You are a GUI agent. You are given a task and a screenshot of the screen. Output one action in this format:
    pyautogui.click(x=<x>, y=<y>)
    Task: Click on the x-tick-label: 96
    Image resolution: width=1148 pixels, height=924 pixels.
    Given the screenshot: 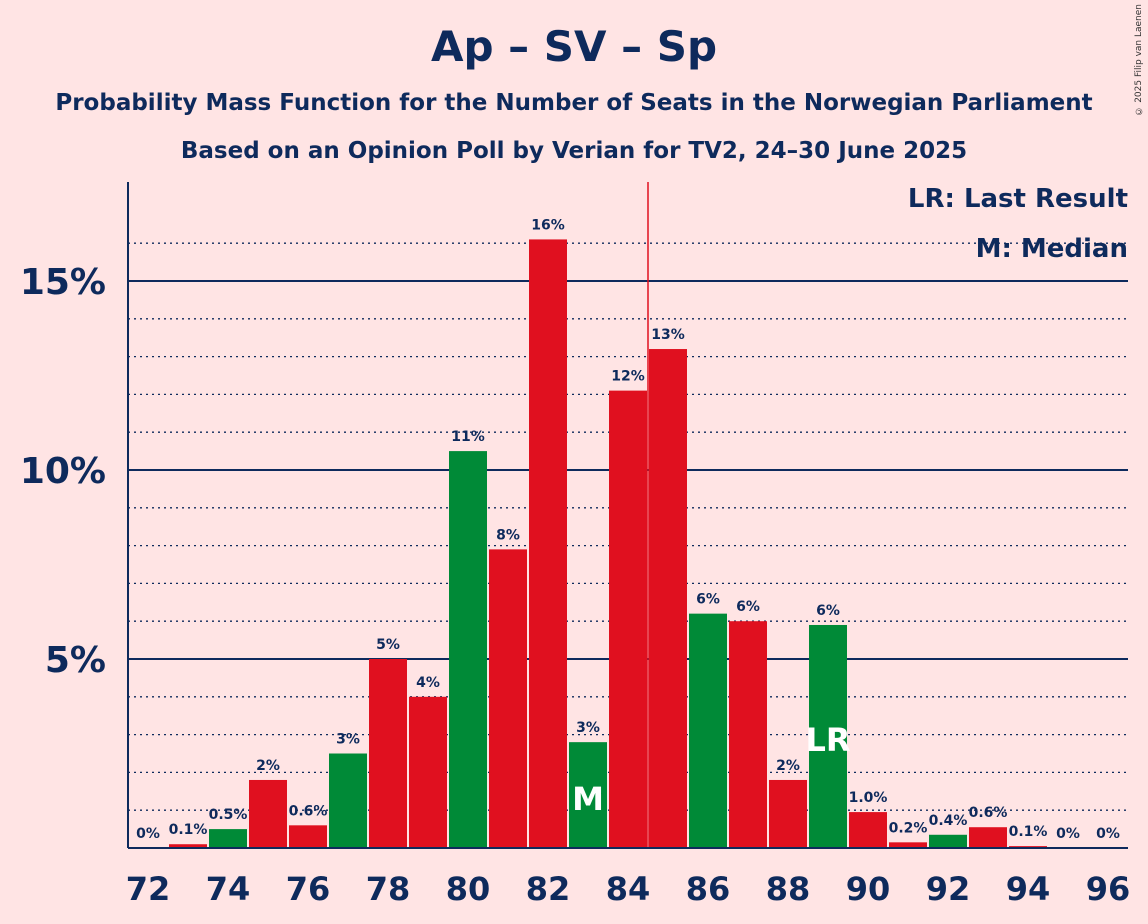 What is the action you would take?
    pyautogui.click(x=1108, y=889)
    